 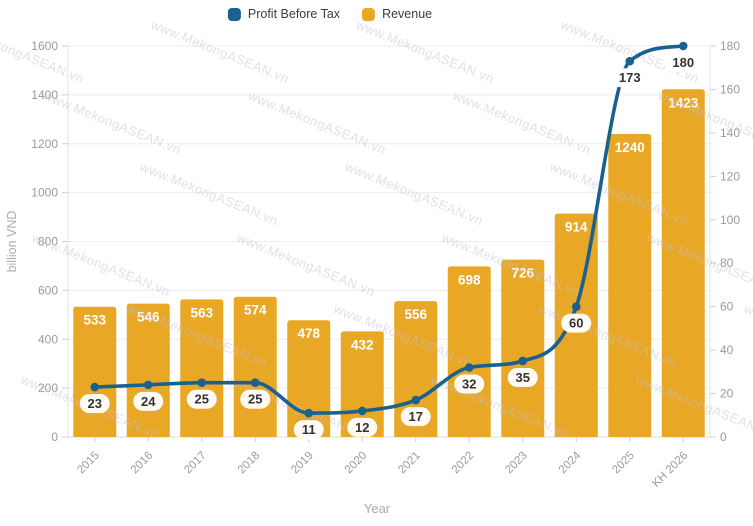 What do you see at coordinates (48, 290) in the screenshot?
I see `left-axis-tick-label: 600` at bounding box center [48, 290].